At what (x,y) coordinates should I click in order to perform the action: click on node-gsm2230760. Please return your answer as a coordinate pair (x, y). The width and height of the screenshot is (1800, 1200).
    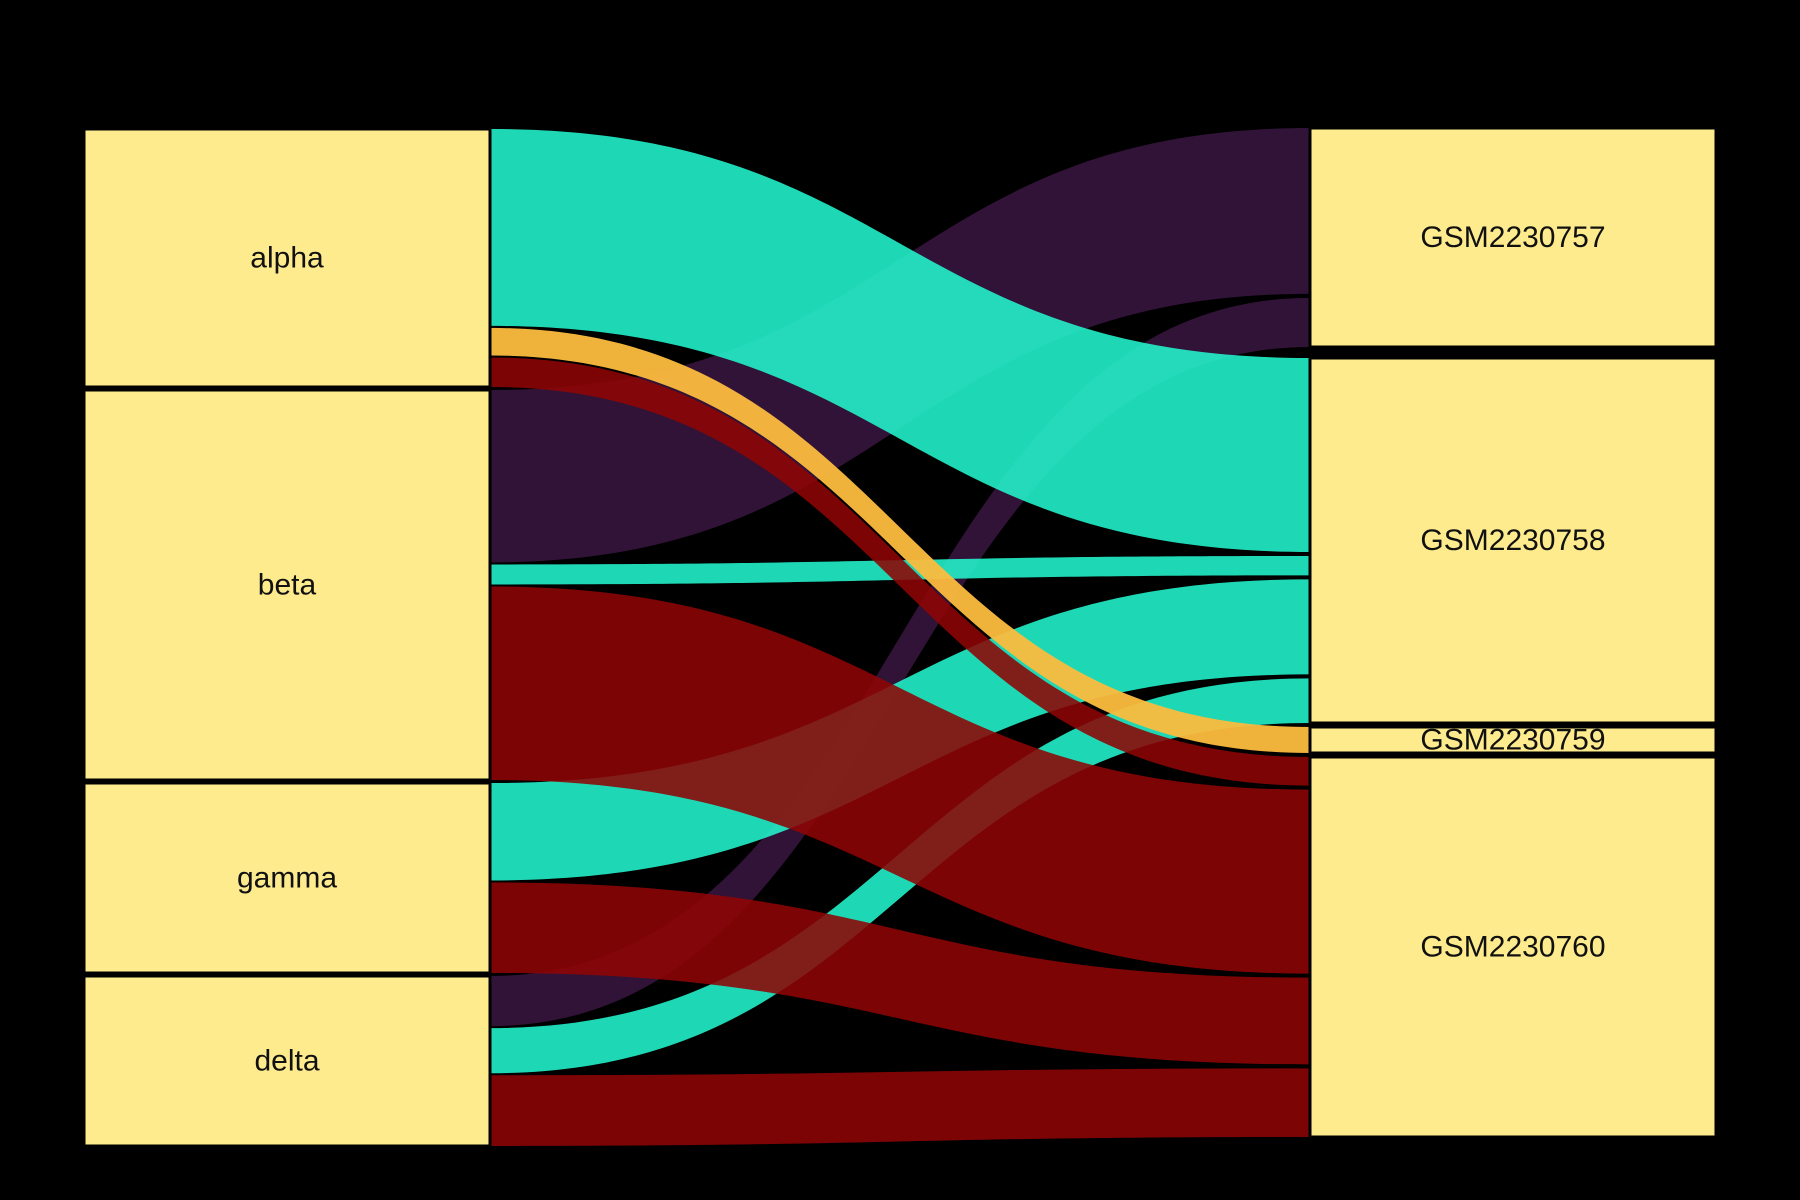
    Looking at the image, I should click on (1513, 947).